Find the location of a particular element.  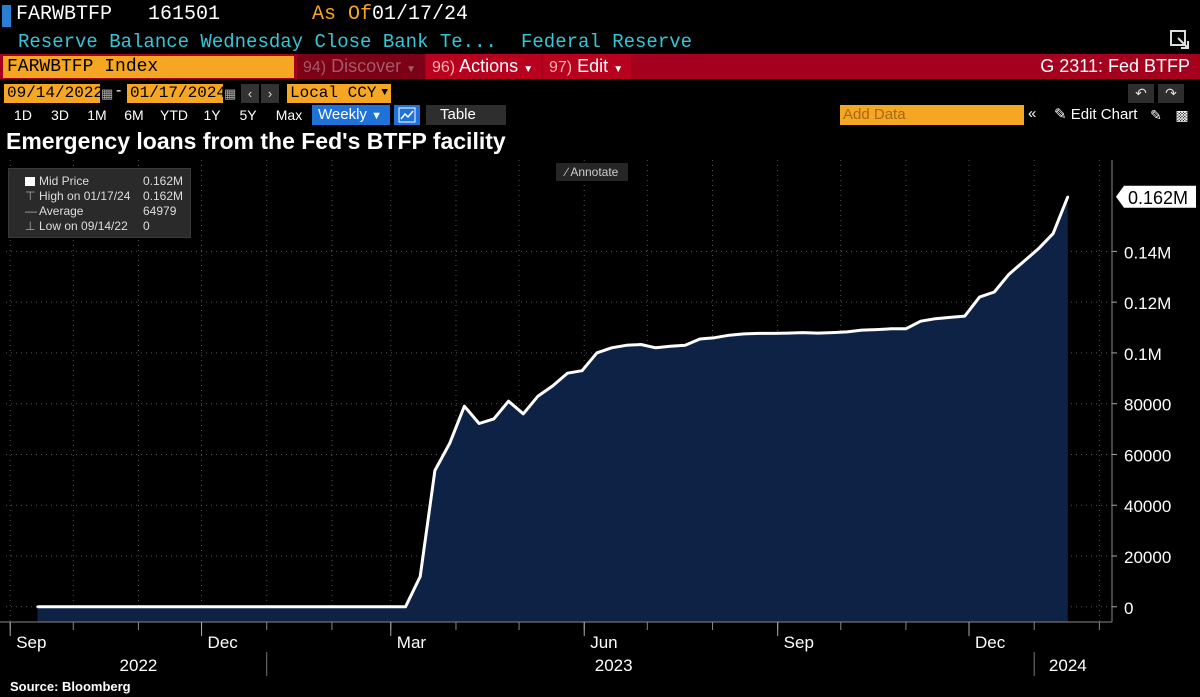

y-tick-label: 0.14M is located at coordinates (1147, 252).